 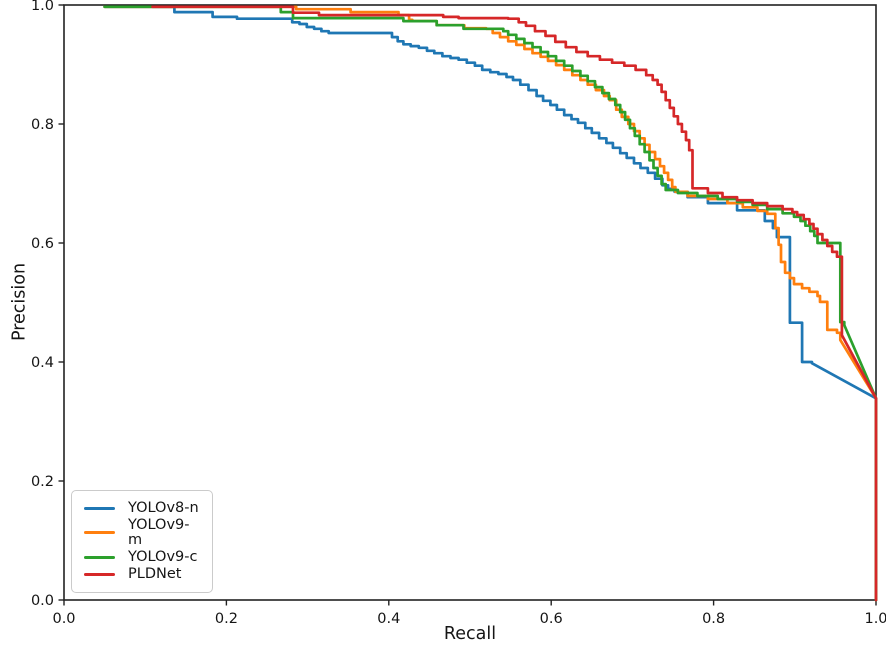 I want to click on y-tick-label: 0.2, so click(x=42, y=482).